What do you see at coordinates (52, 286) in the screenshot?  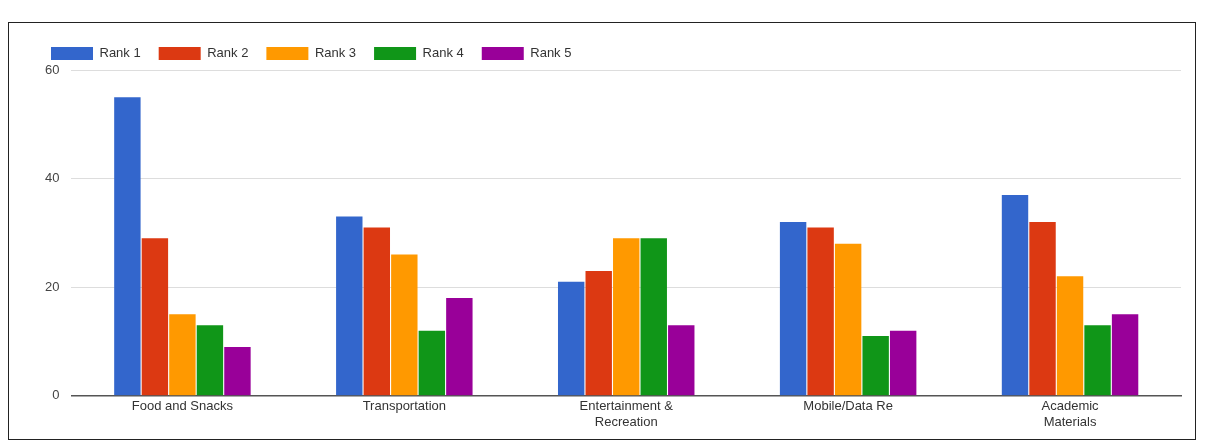 I see `y-tick-label: 20` at bounding box center [52, 286].